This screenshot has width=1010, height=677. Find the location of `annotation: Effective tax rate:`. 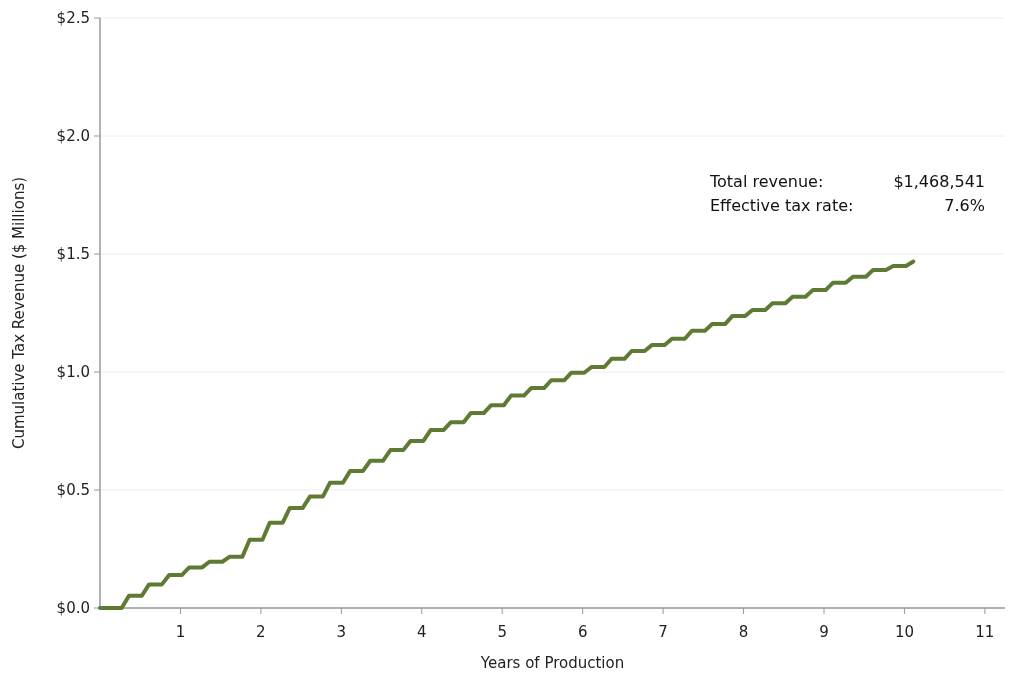

annotation: Effective tax rate: is located at coordinates (782, 205).